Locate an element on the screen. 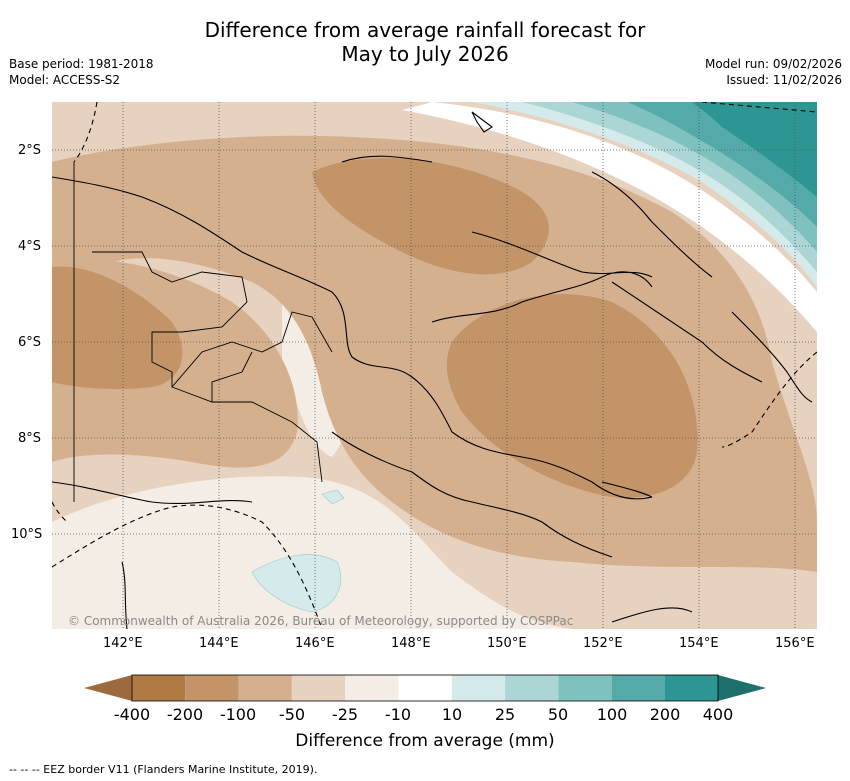  province-borders is located at coordinates (203, 332).